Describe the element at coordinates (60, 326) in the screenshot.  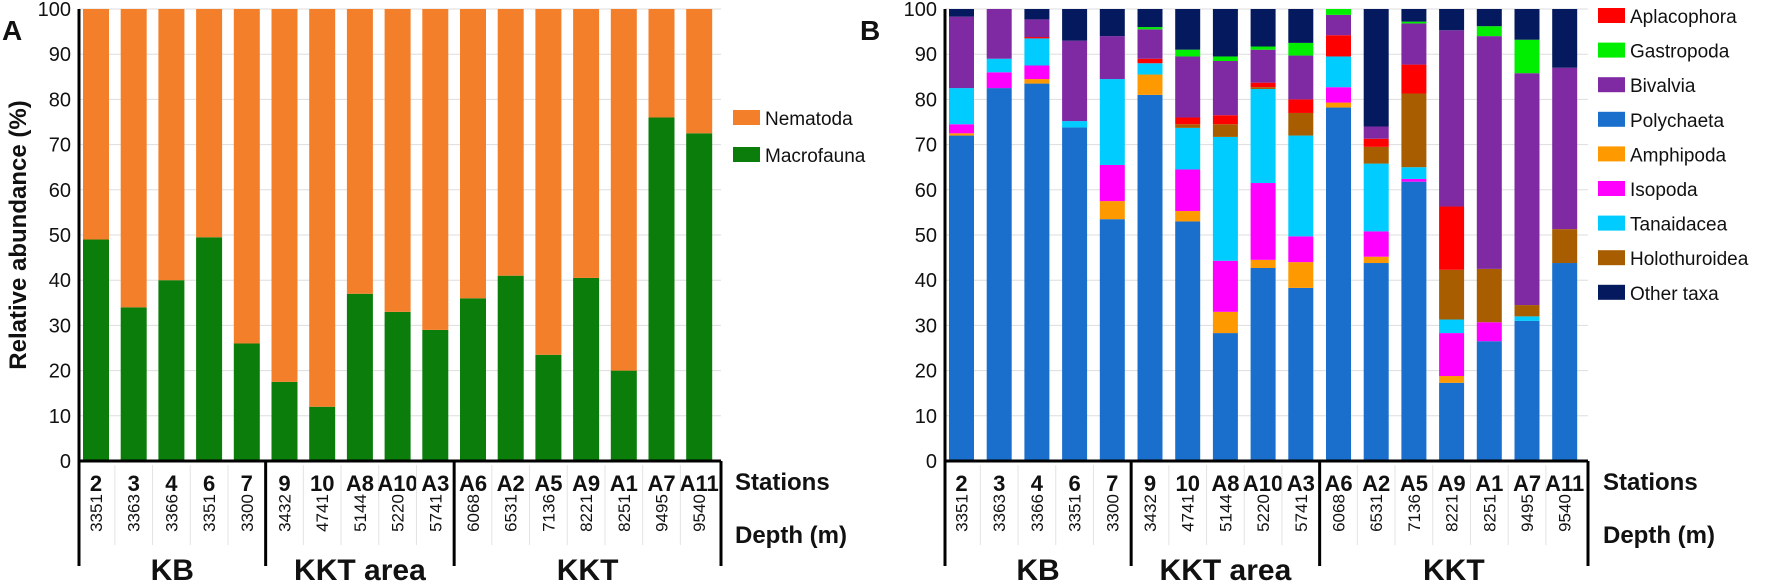
I see `y-tick-label: 30` at that location.